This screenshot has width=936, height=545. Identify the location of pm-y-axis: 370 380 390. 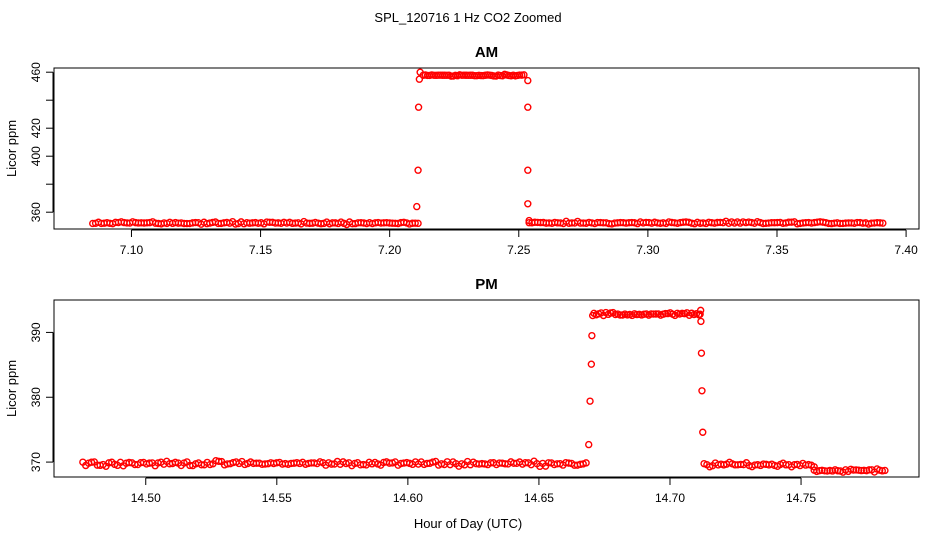
(41, 397).